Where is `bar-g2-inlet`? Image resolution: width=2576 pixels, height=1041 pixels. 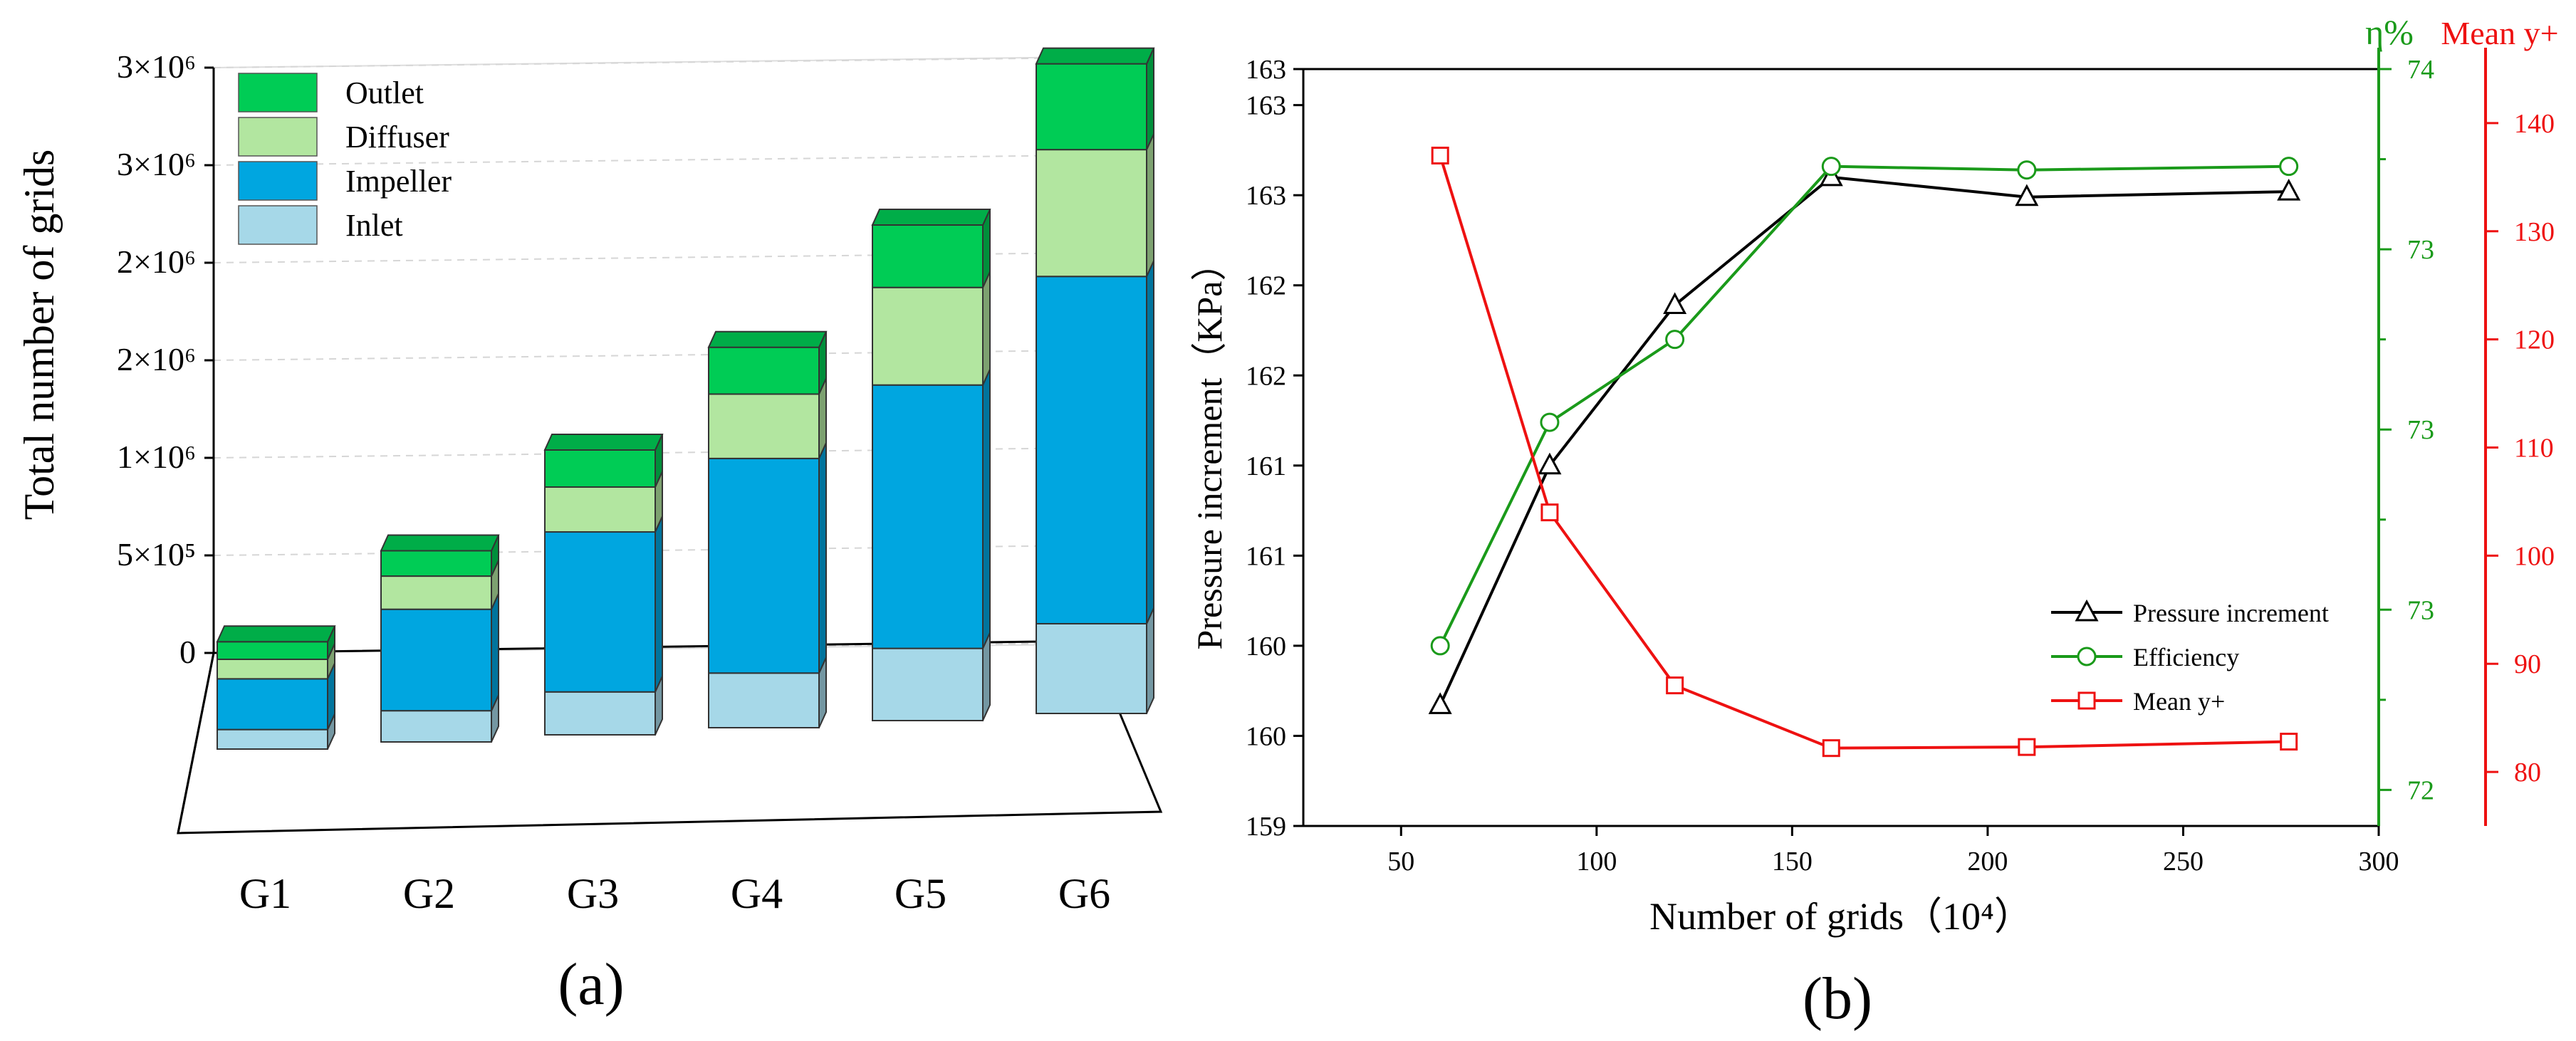 bar-g2-inlet is located at coordinates (436, 726).